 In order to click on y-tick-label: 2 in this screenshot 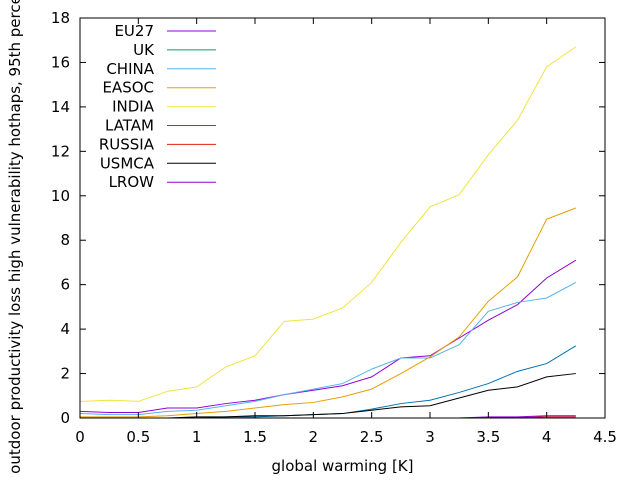, I will do `click(65, 374)`.